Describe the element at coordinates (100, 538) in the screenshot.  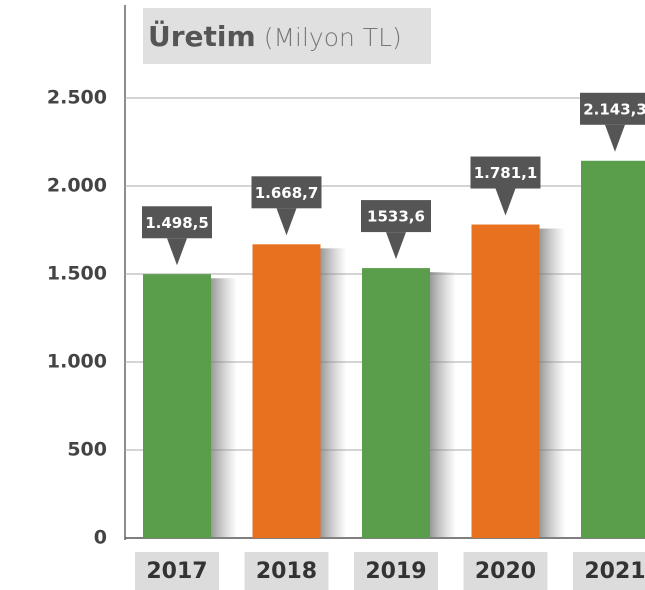
I see `y-tick-label: 0` at that location.